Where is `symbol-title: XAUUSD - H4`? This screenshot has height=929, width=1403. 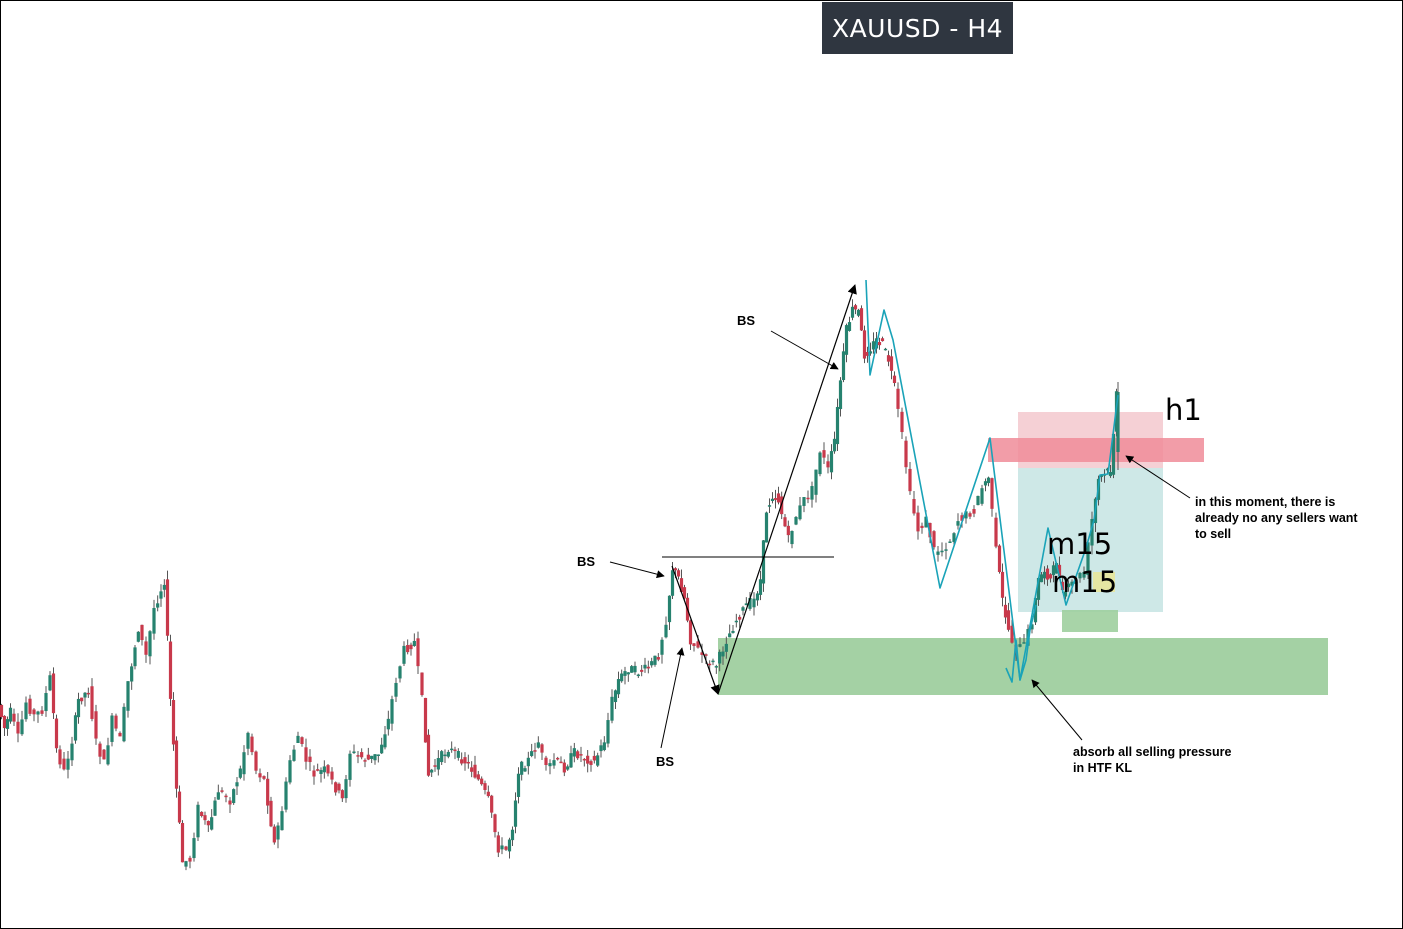
symbol-title: XAUUSD - H4 is located at coordinates (917, 28).